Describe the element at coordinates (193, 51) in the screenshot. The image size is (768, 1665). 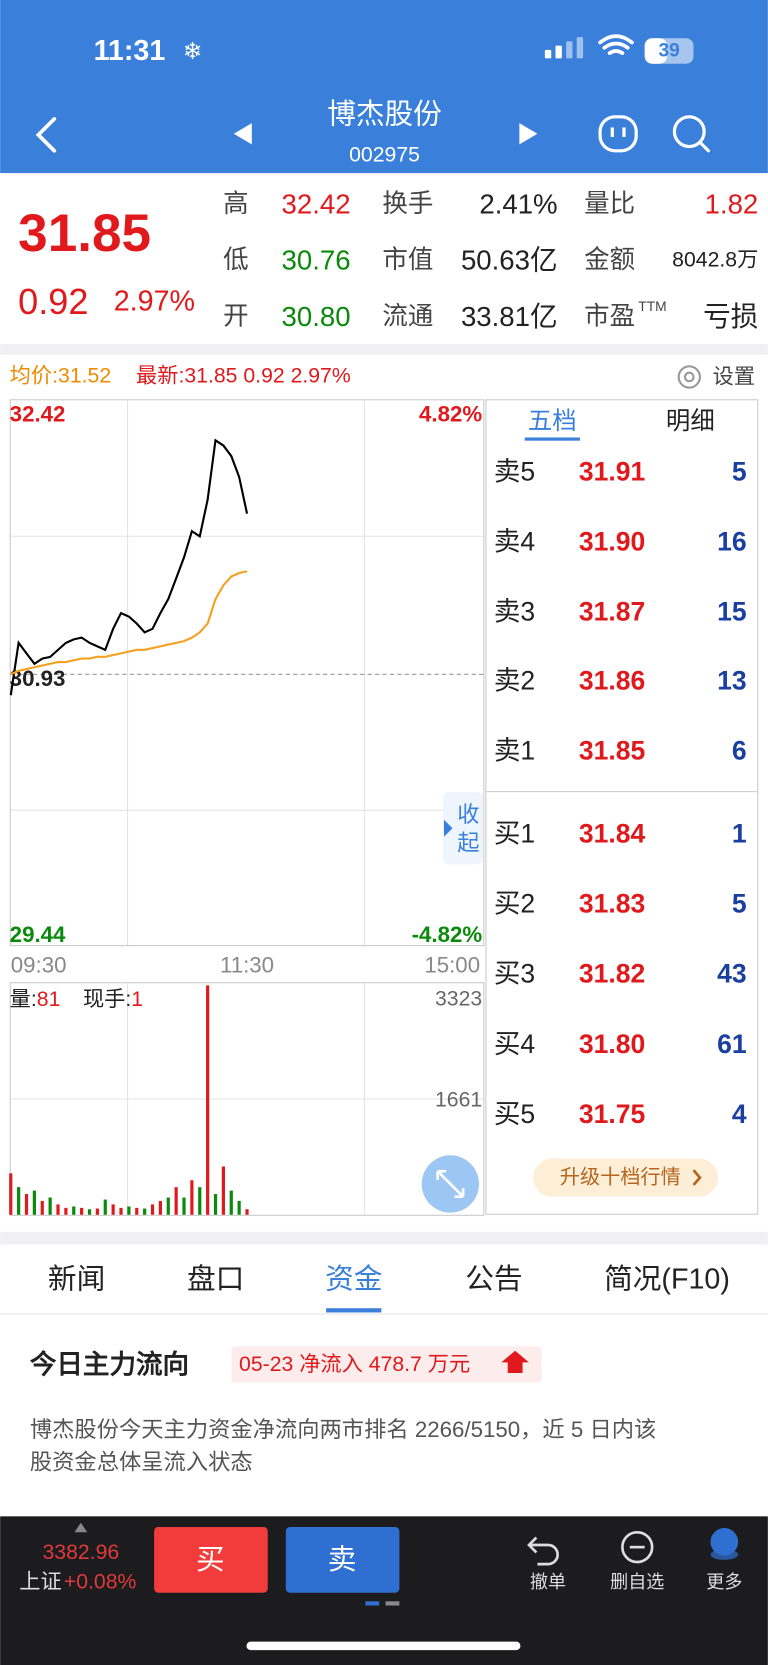
I see `status-icon: ❄` at that location.